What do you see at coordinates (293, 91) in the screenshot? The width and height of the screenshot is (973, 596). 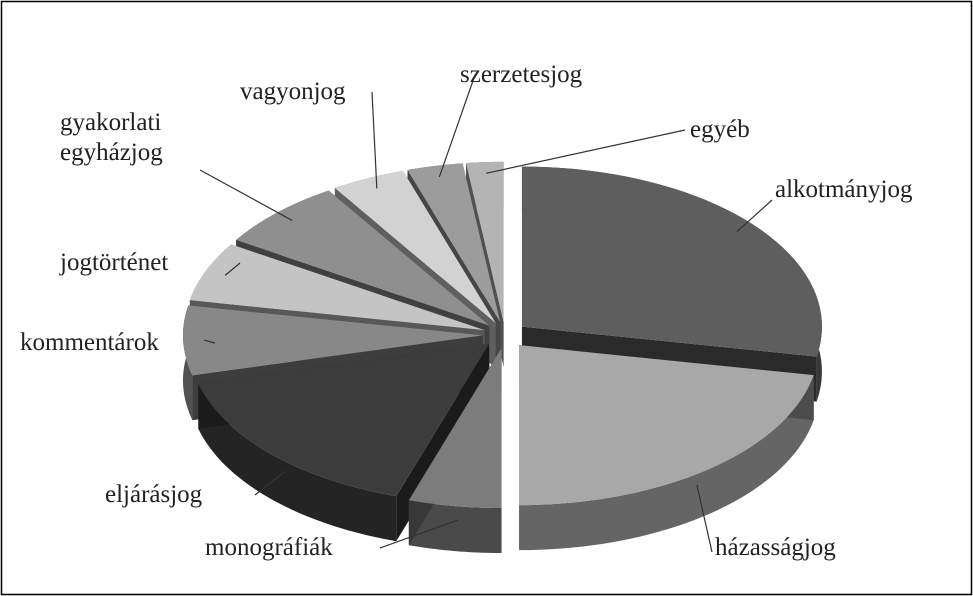 I see `slice-label: vagyonjog` at bounding box center [293, 91].